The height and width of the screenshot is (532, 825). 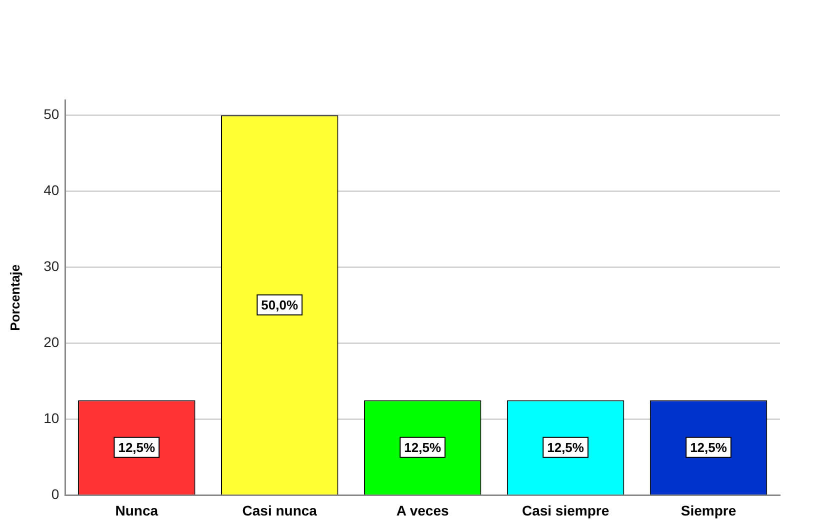 I want to click on x-tick-label: Siempre, so click(x=708, y=510).